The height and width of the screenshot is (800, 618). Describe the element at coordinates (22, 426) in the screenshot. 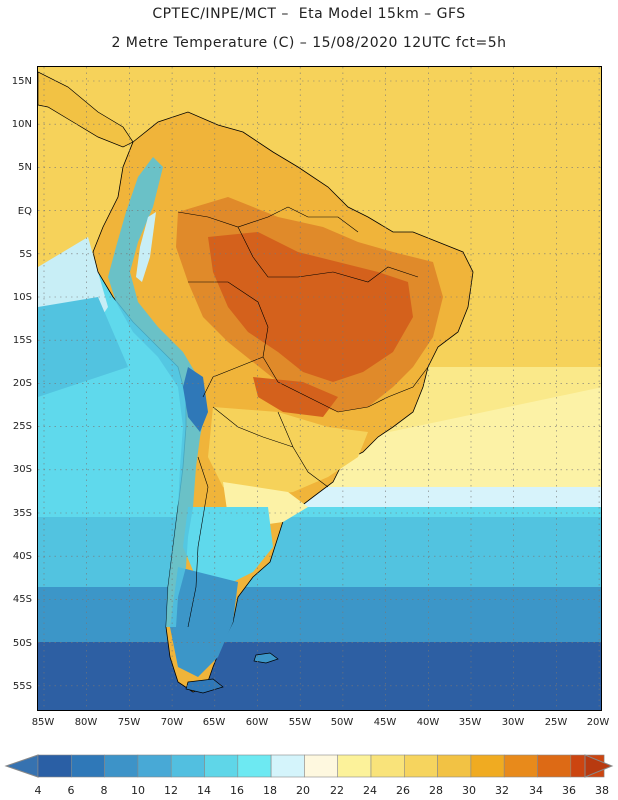

I see `lat-label-25s: 25S` at that location.